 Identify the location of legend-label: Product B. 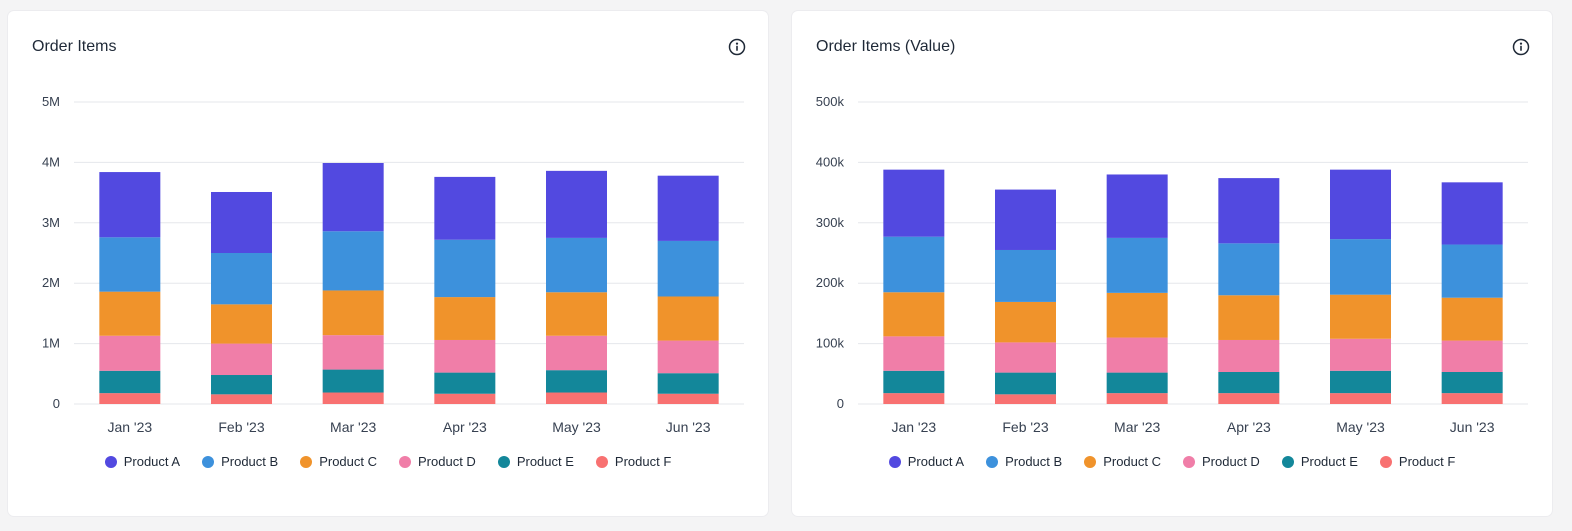
(1034, 461).